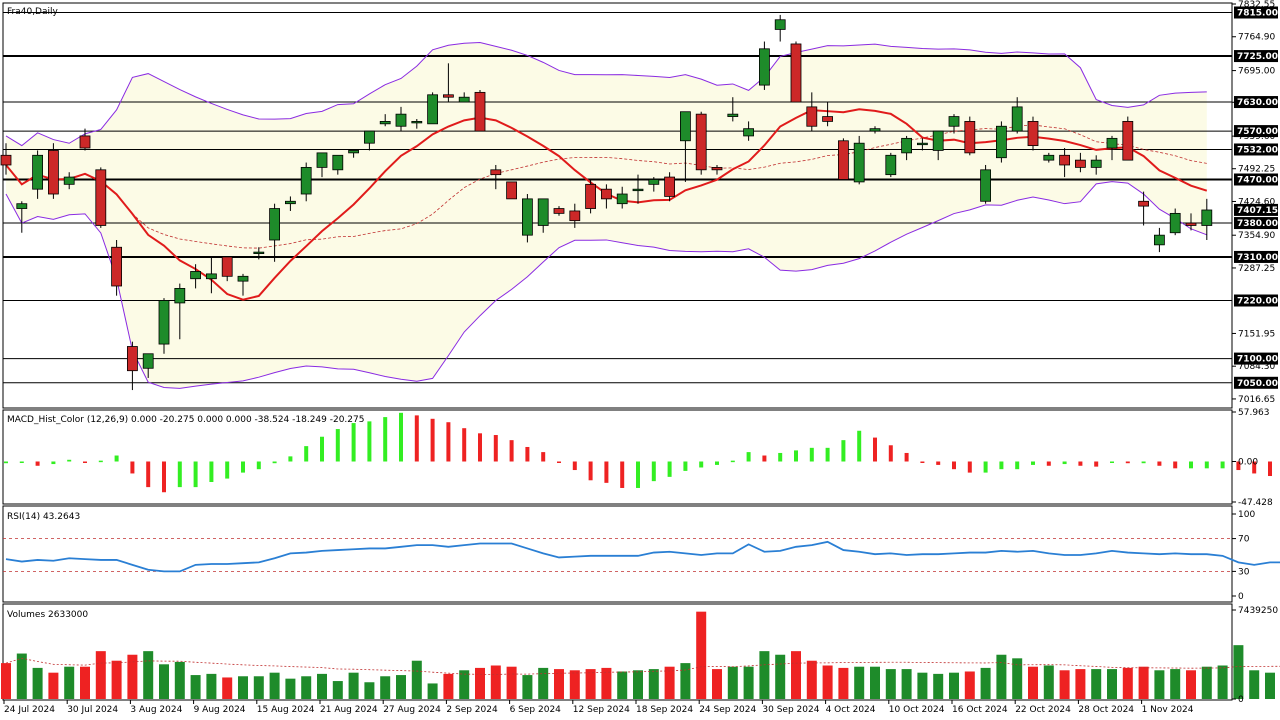  What do you see at coordinates (1256, 334) in the screenshot?
I see `price-tick-label: 7151.95` at bounding box center [1256, 334].